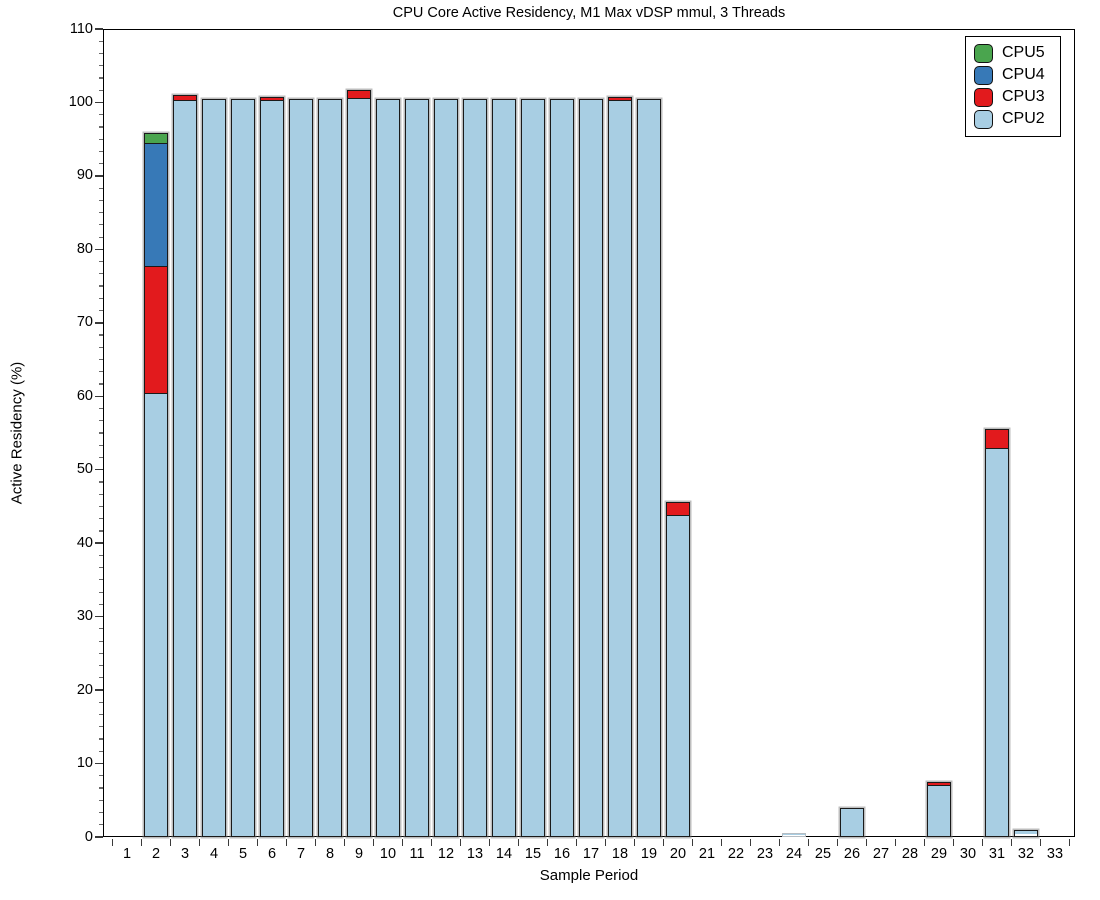  Describe the element at coordinates (156, 854) in the screenshot. I see `x-tick-label: 2` at that location.